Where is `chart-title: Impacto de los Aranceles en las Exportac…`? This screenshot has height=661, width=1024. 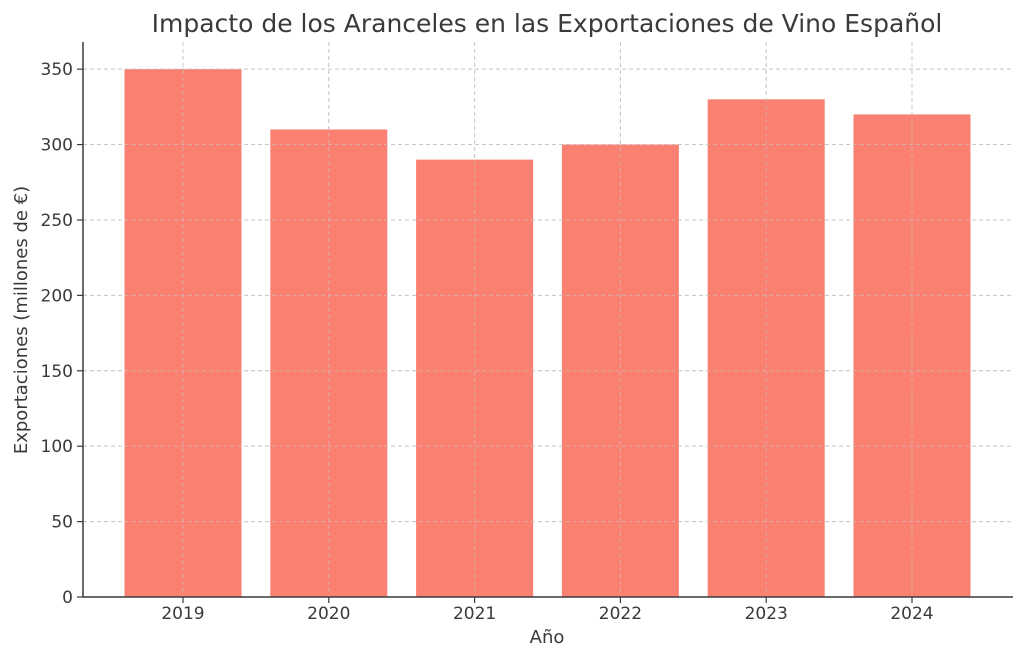 chart-title: Impacto de los Aranceles en las Exportac… is located at coordinates (547, 23).